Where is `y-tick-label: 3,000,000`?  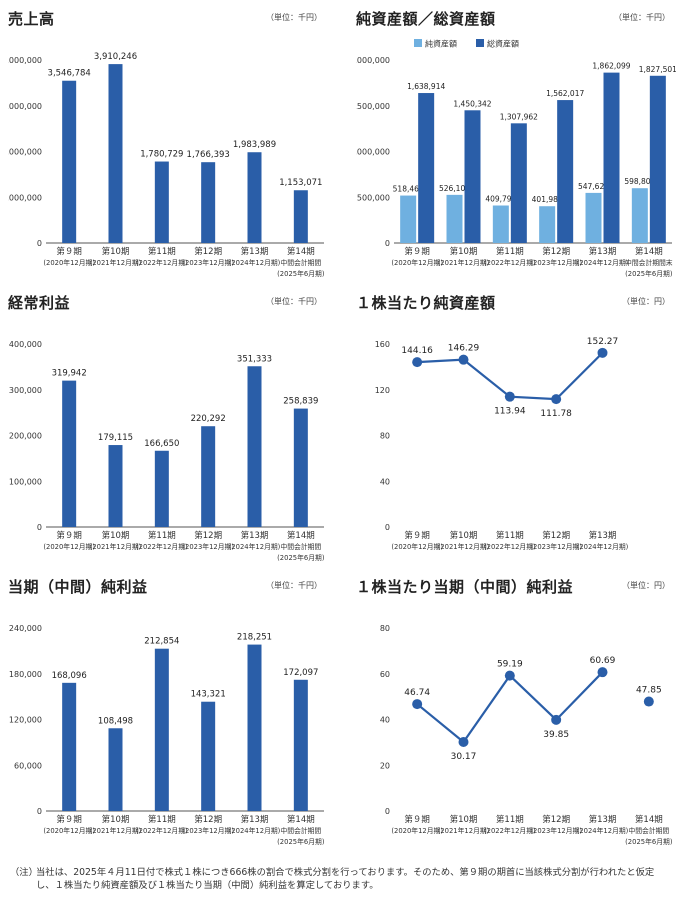 y-tick-label: 3,000,000 is located at coordinates (25, 106).